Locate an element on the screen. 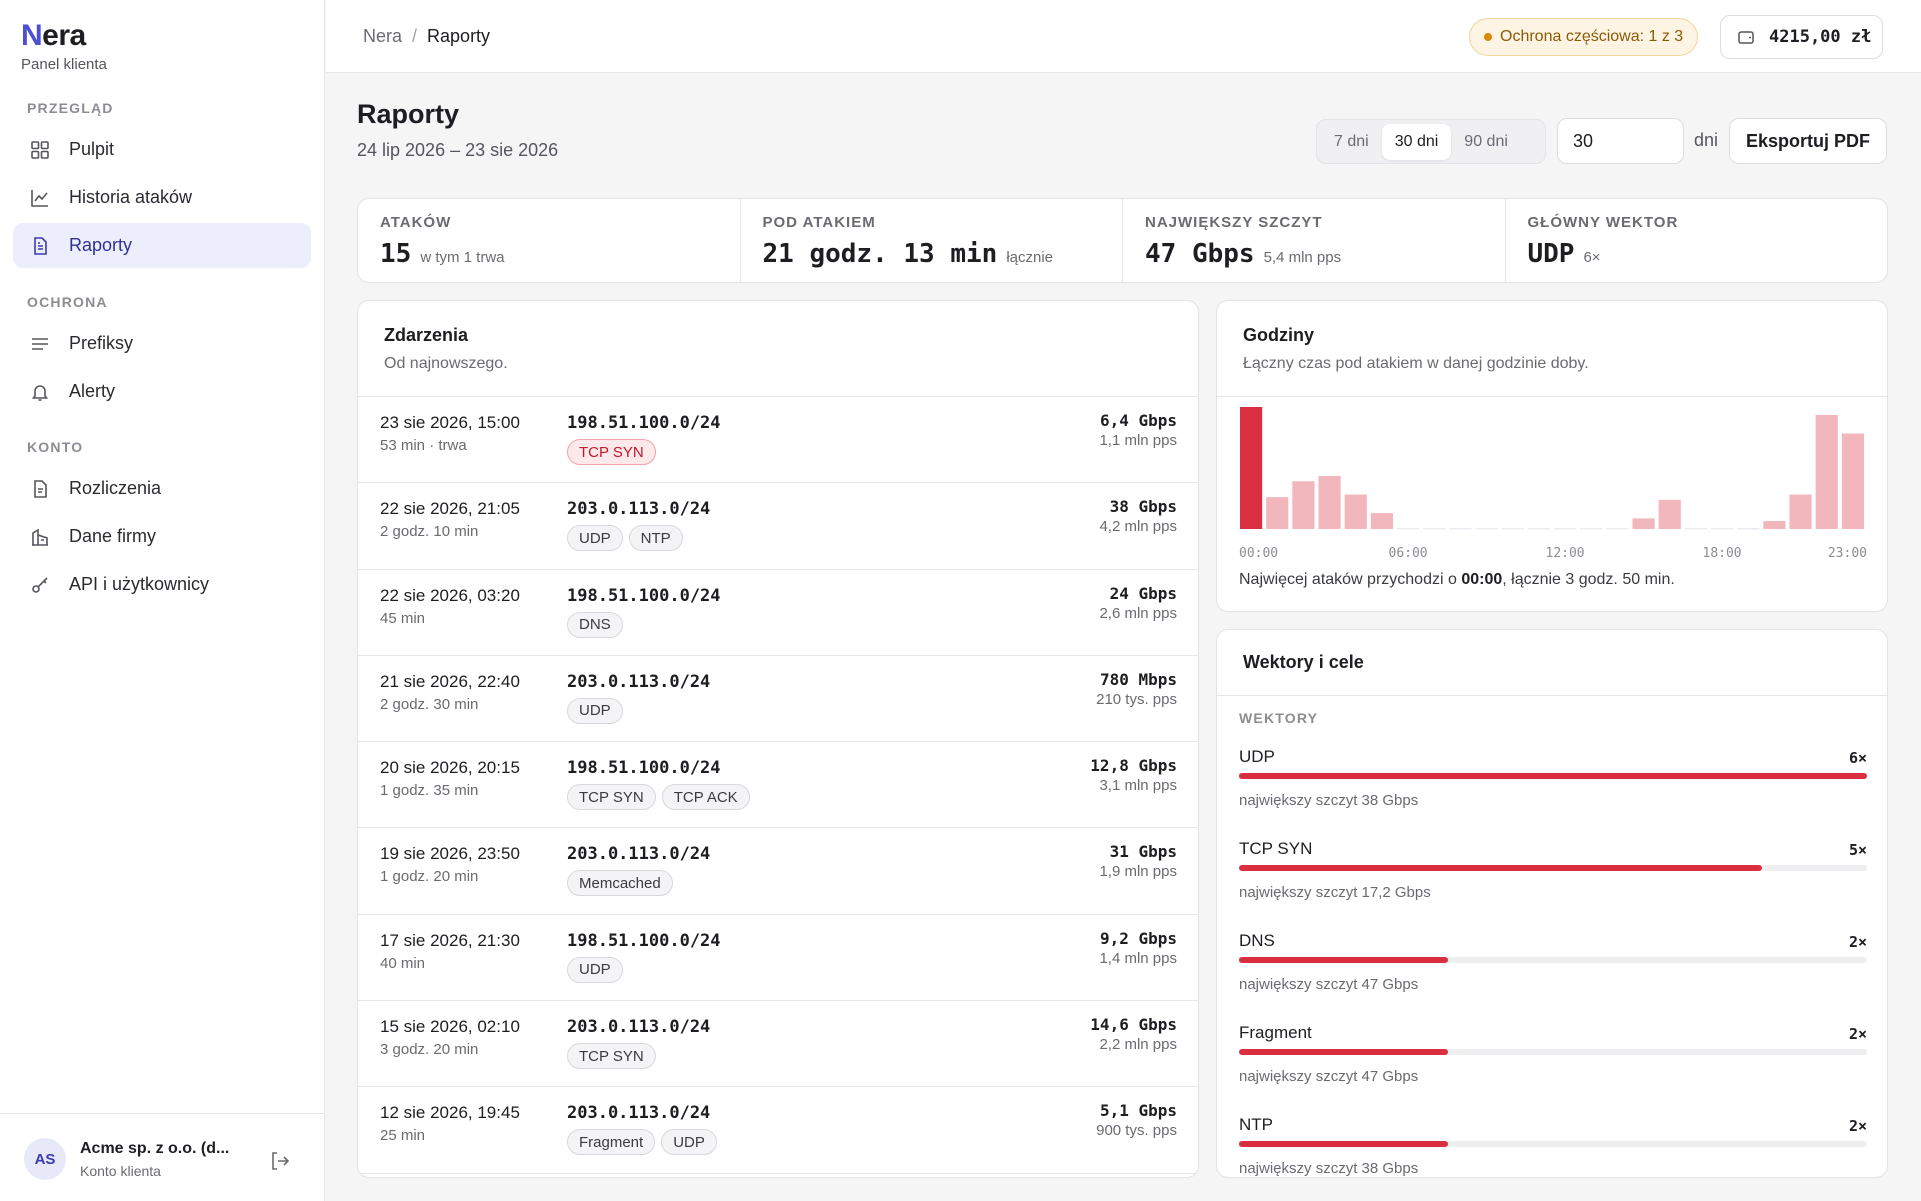 Image resolution: width=1921 pixels, height=1201 pixels. hours-summary-suffix: , łącznie 3 godz. 50 min. is located at coordinates (1588, 579).